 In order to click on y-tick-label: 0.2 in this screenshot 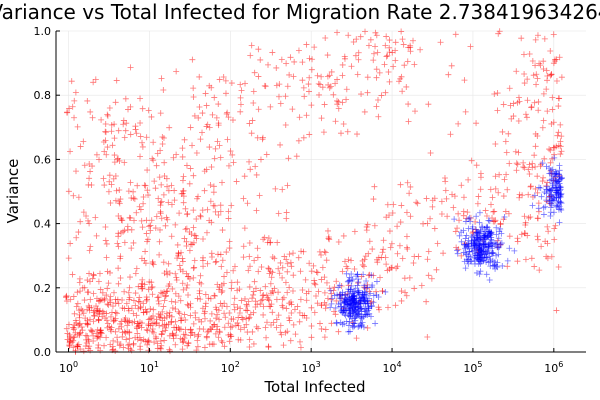, I will do `click(43, 288)`.